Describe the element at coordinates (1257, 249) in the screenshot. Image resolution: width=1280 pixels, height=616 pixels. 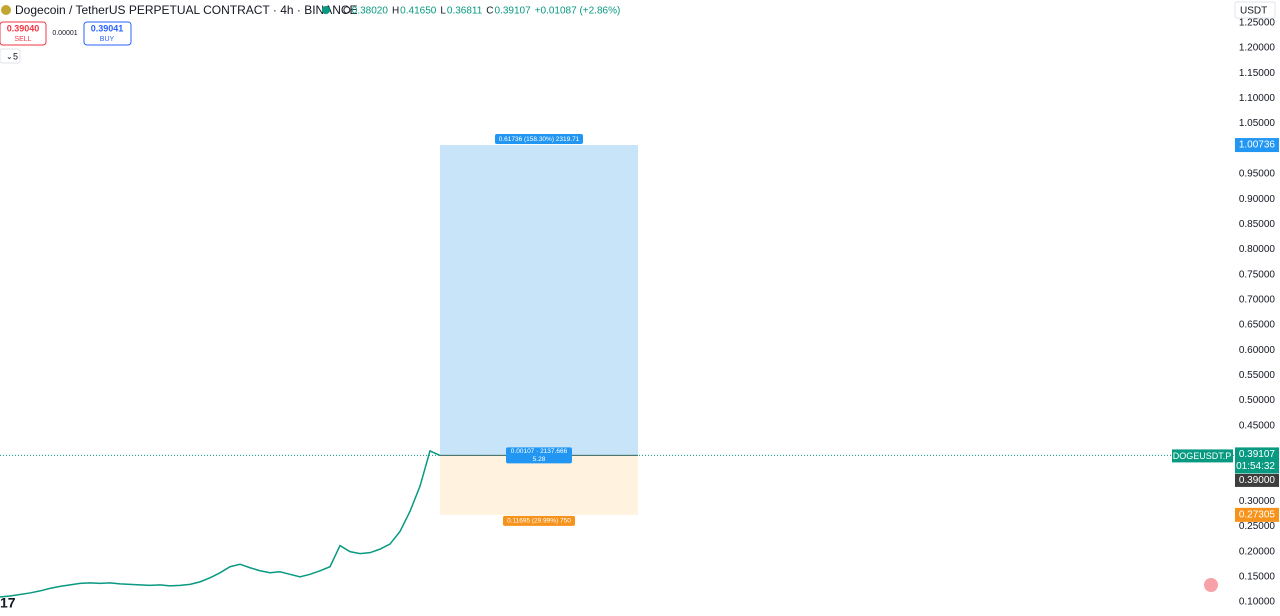
I see `price-axis-label: 0.80000` at that location.